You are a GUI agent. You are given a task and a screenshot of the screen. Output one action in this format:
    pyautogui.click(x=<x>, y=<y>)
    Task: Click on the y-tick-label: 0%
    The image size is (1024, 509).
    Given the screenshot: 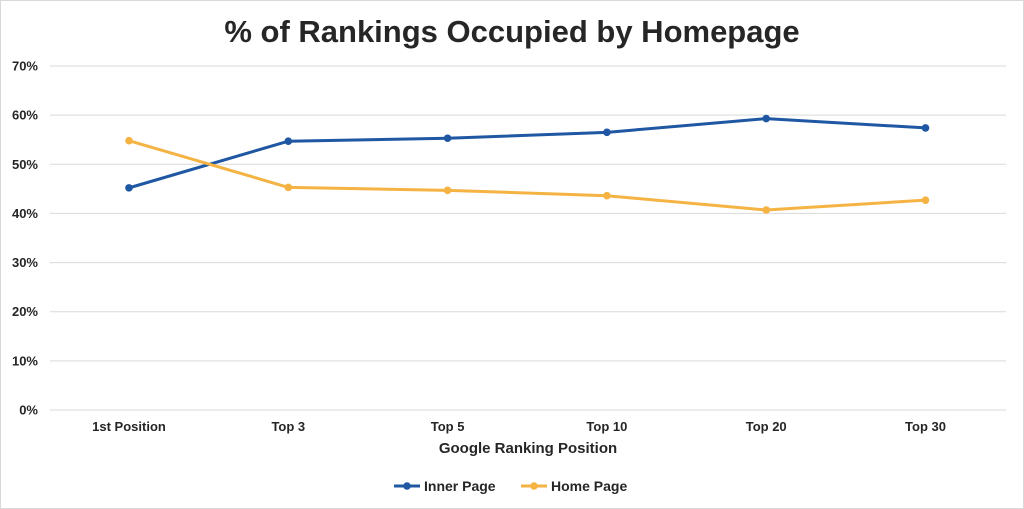 What is the action you would take?
    pyautogui.click(x=28, y=410)
    